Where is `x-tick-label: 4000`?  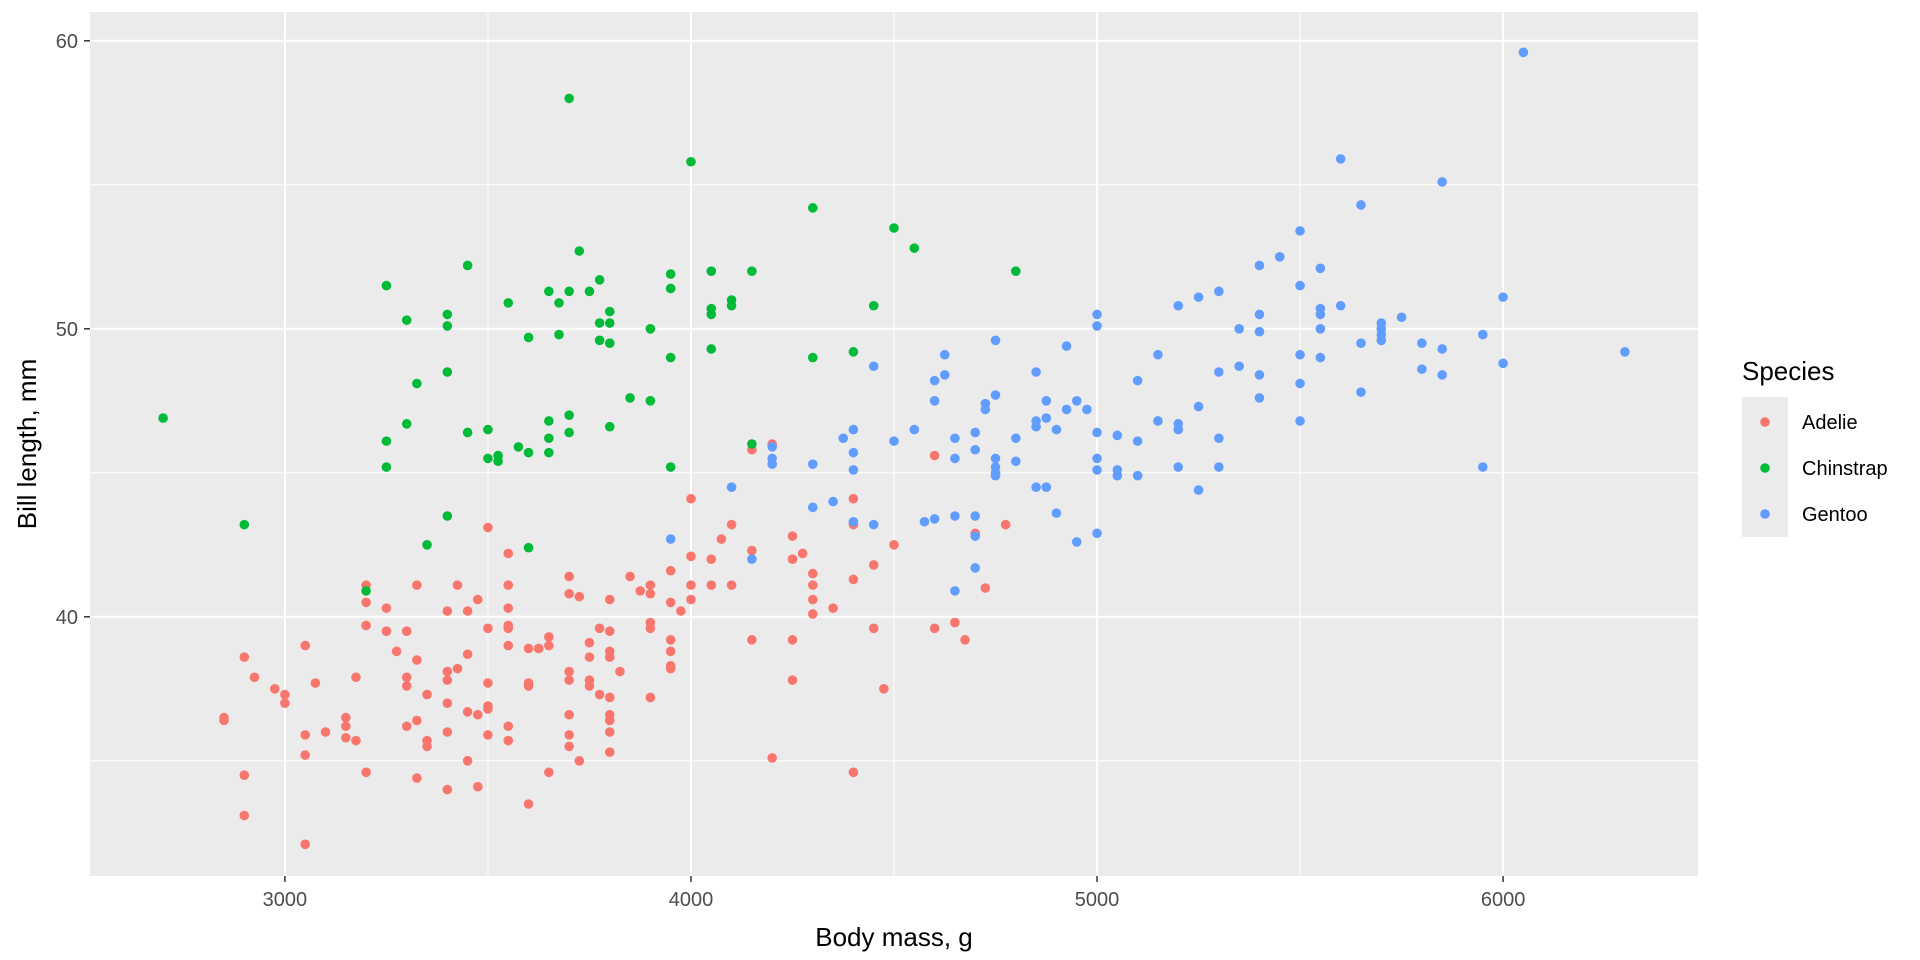
x-tick-label: 4000 is located at coordinates (691, 900).